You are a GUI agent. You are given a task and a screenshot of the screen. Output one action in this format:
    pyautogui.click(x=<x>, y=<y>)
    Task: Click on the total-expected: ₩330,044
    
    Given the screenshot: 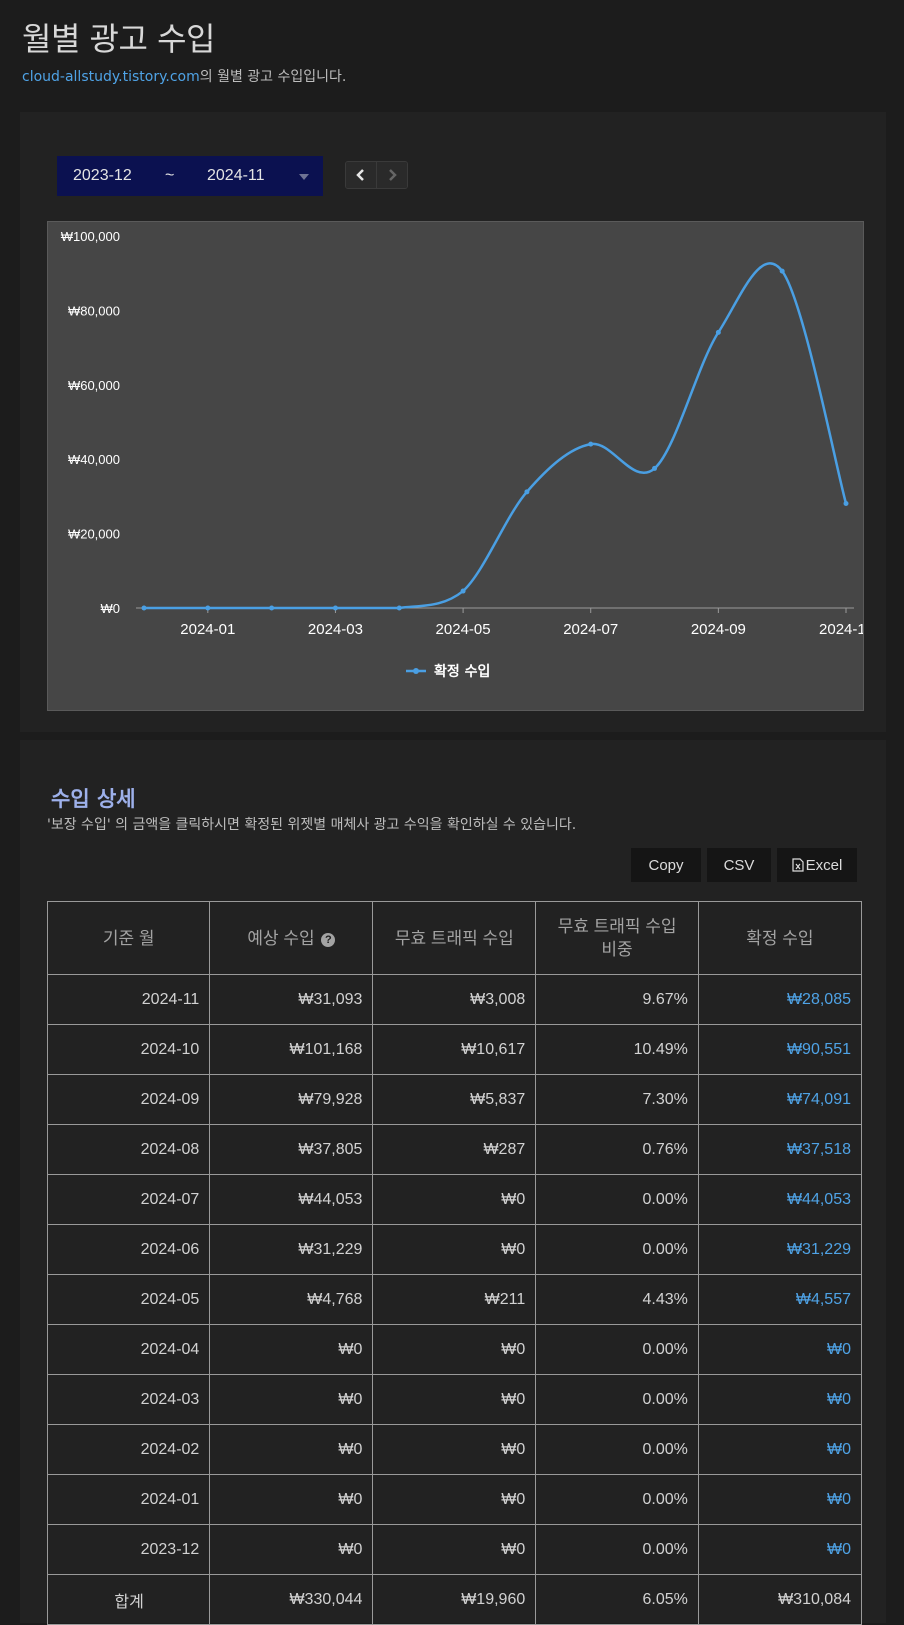 What is the action you would take?
    pyautogui.click(x=291, y=1599)
    